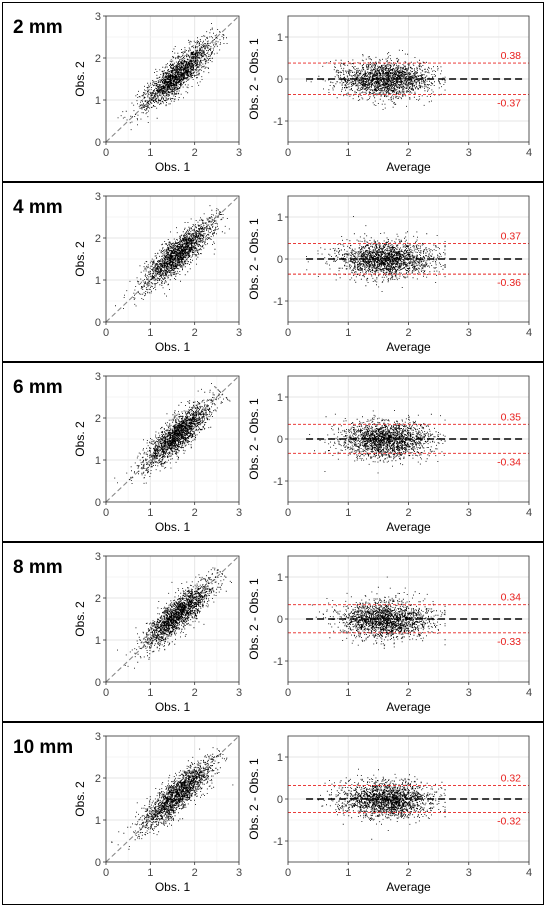 This screenshot has height=909, width=550. What do you see at coordinates (509, 104) in the screenshot?
I see `lower-loa-label: -0.37` at bounding box center [509, 104].